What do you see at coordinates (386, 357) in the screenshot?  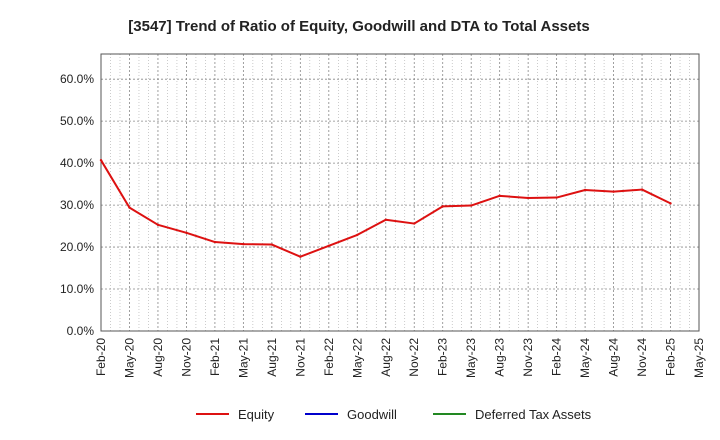 I see `x-tick-label: Aug-22` at bounding box center [386, 357].